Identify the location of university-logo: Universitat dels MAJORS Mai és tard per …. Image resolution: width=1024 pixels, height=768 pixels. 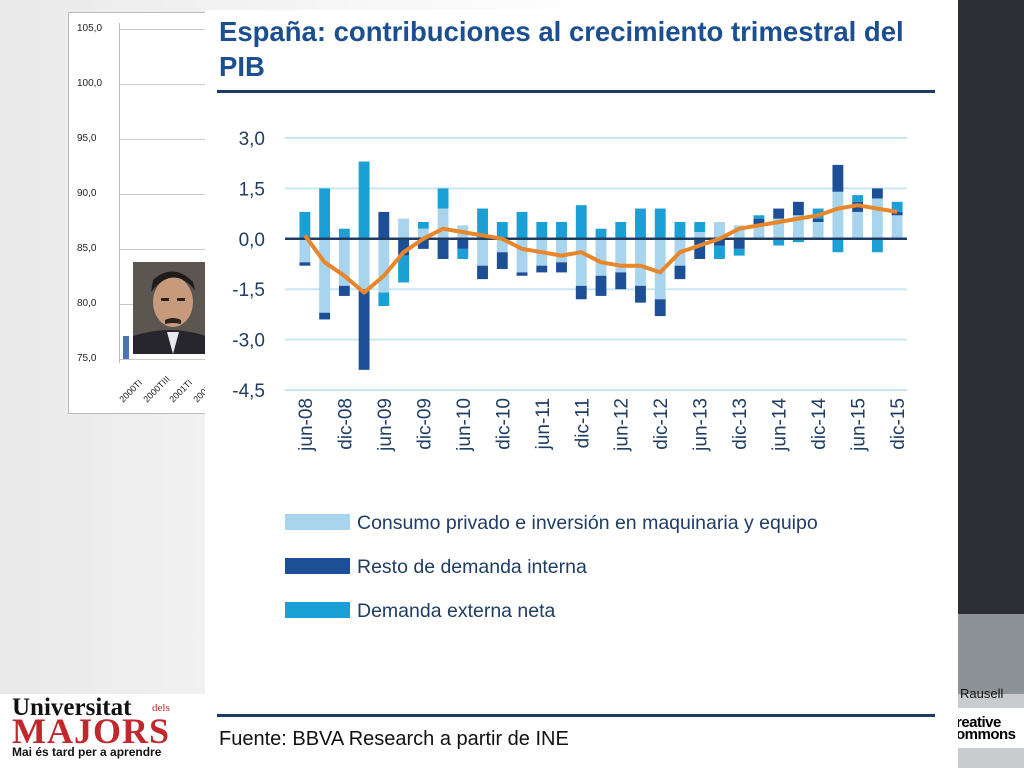
(102, 731).